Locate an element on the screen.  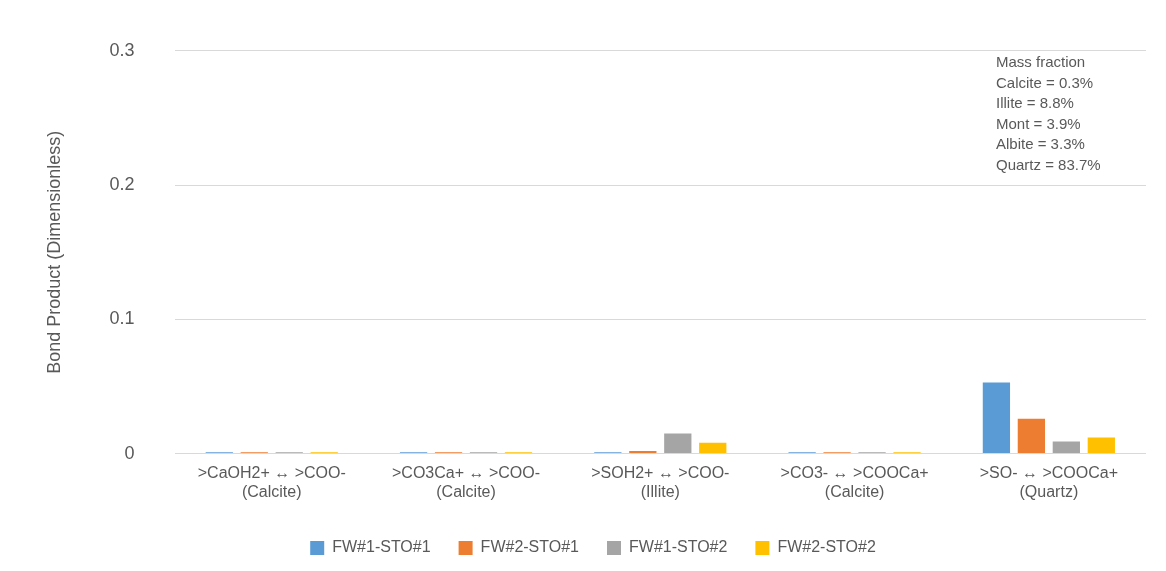
y-tick-label: 0.3 is located at coordinates (122, 49).